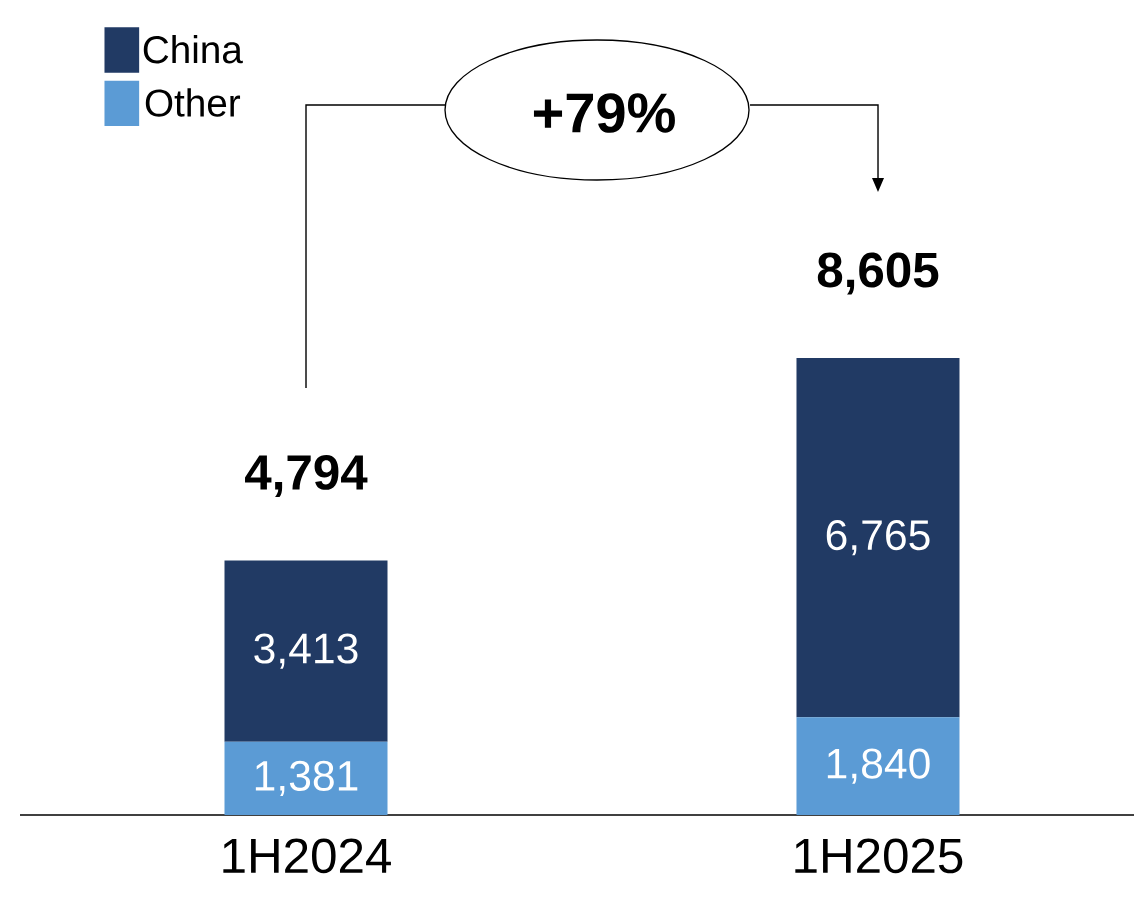 This screenshot has height=903, width=1134. What do you see at coordinates (307, 856) in the screenshot?
I see `x-tick-label: 1H2024` at bounding box center [307, 856].